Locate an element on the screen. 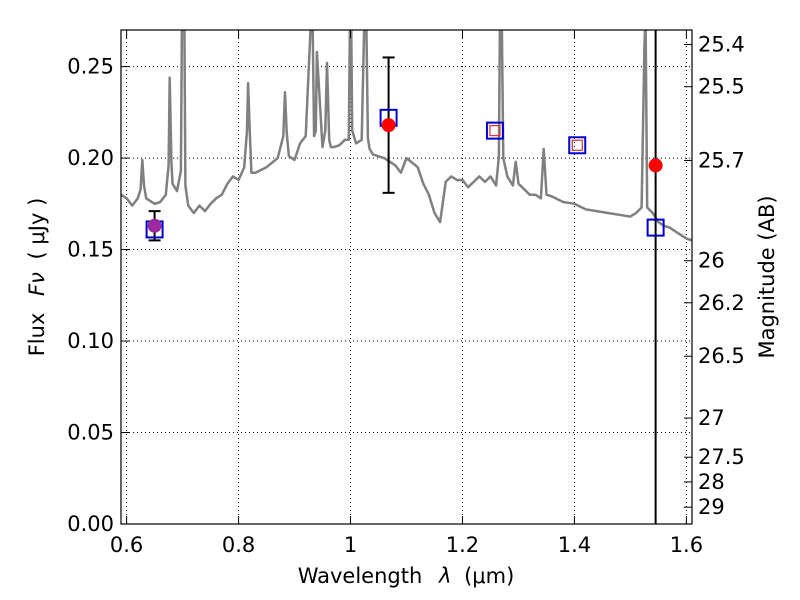 Image resolution: width=800 pixels, height=600 pixels. y-tick-label: 0.25 is located at coordinates (90, 67).